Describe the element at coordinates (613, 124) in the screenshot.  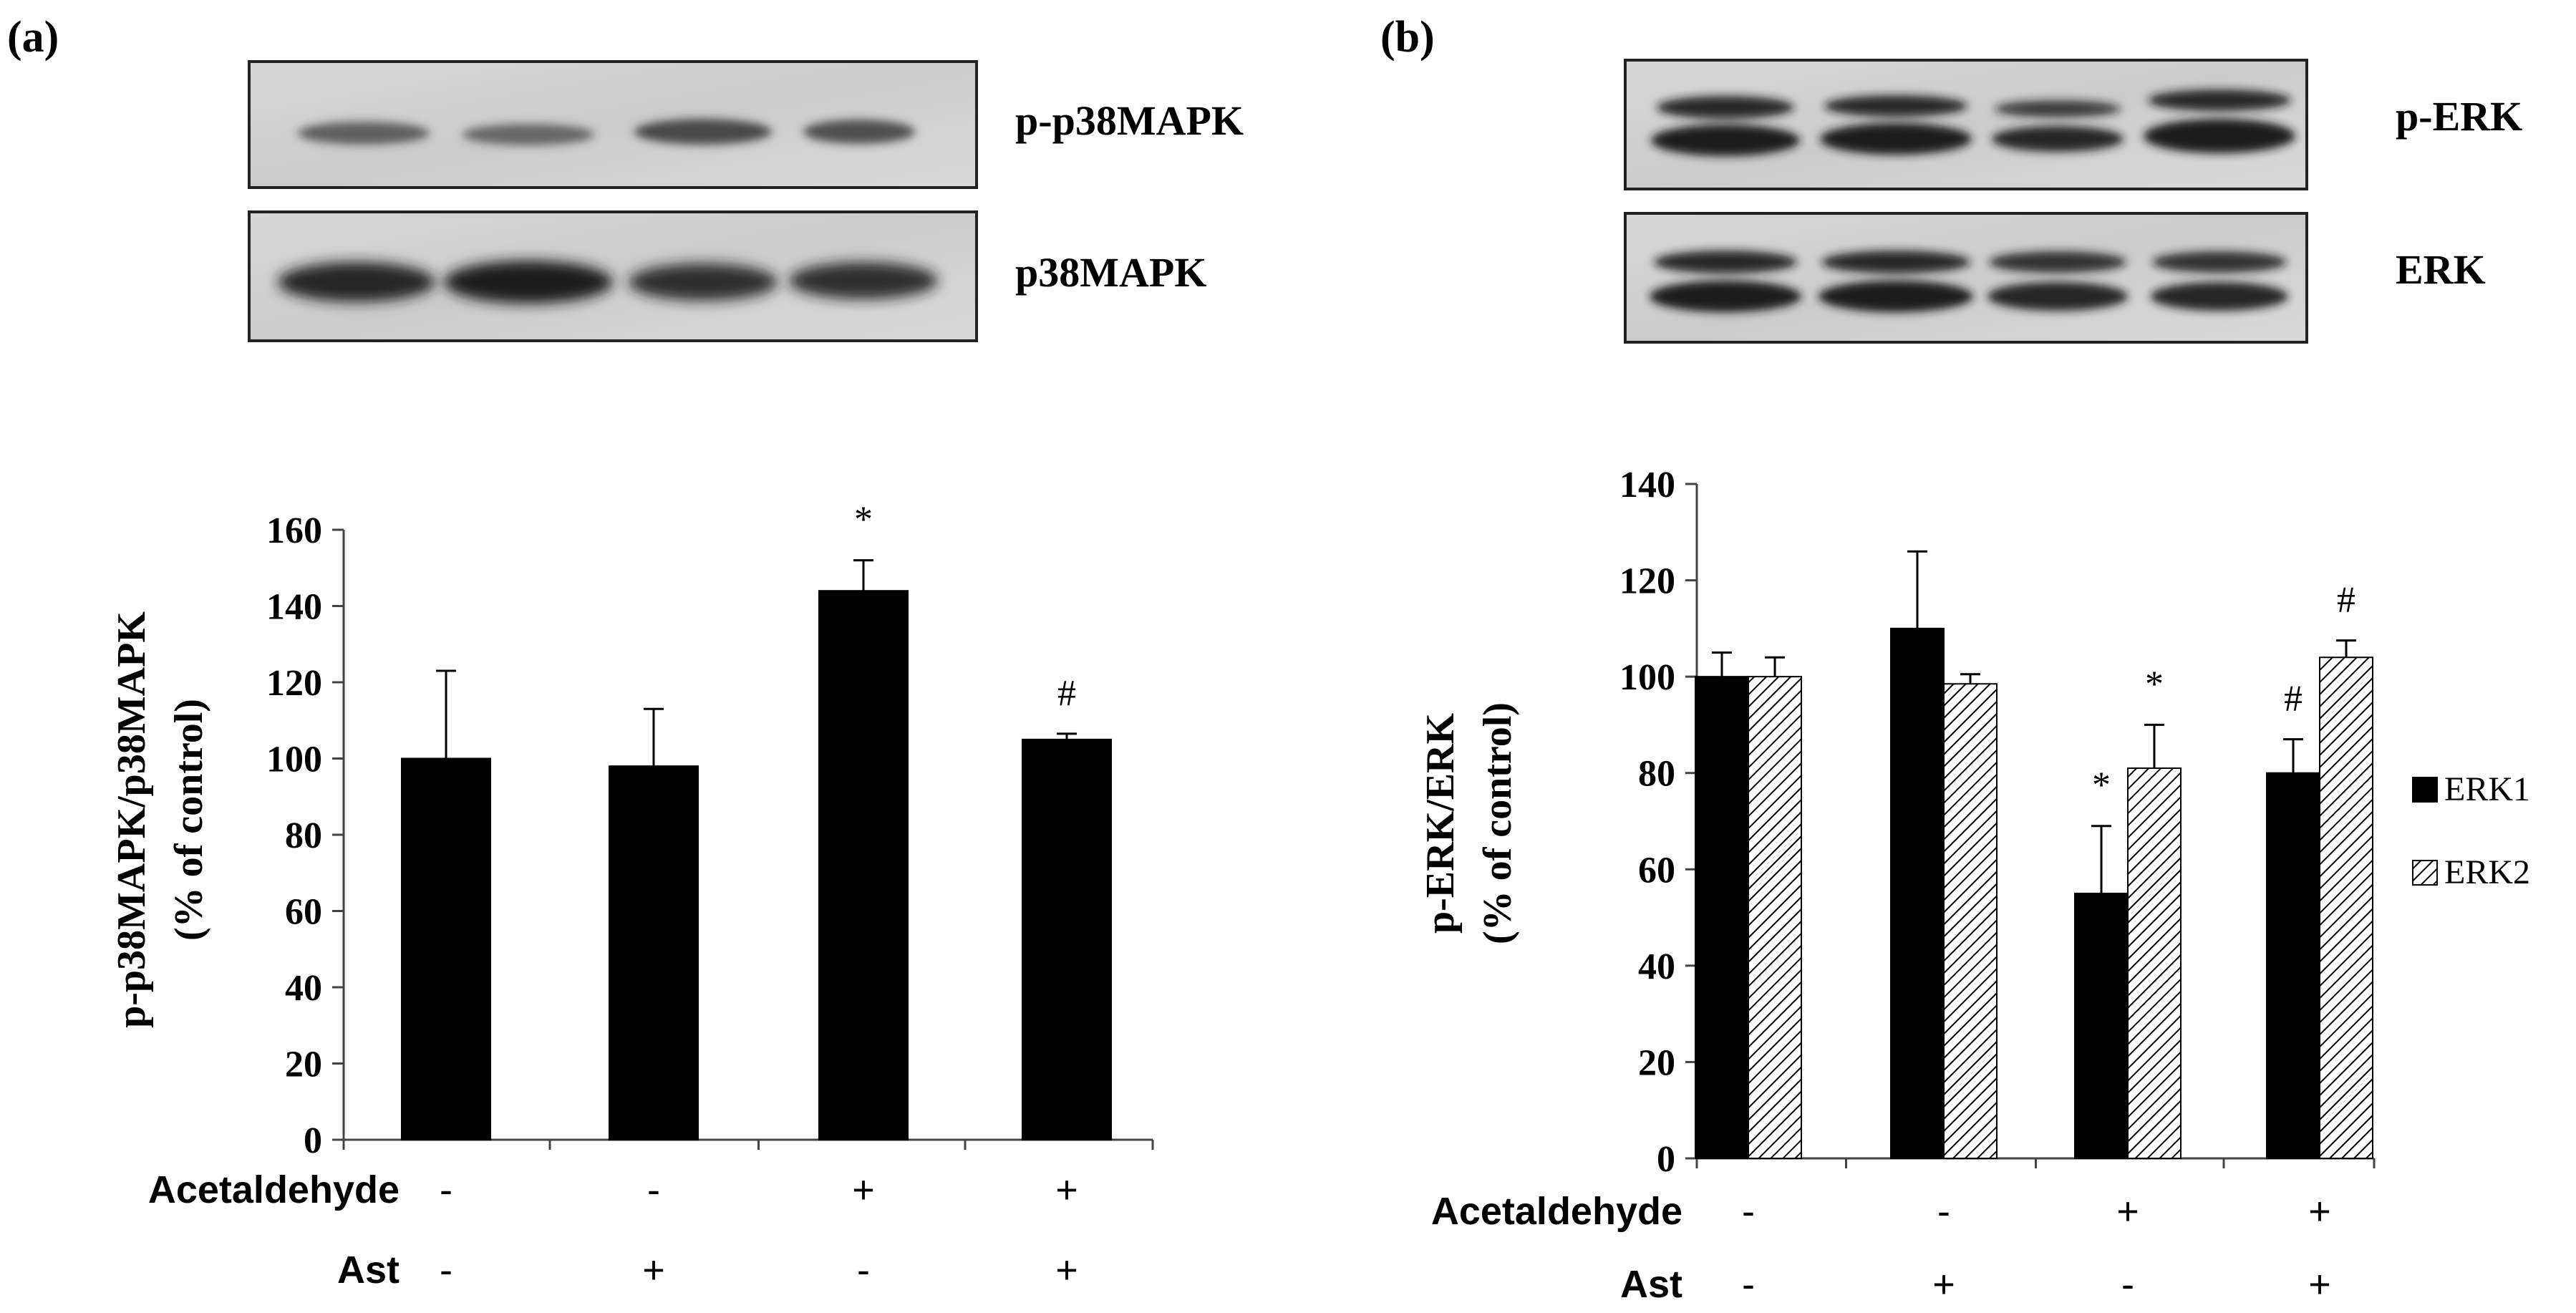
I see `blot-a-top` at that location.